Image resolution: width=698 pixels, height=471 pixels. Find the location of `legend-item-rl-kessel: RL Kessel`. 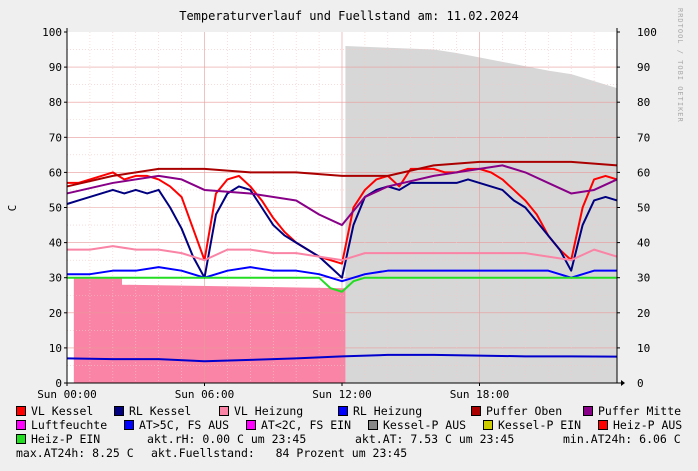

legend-item-rl-kessel: RL Kessel is located at coordinates (152, 411).